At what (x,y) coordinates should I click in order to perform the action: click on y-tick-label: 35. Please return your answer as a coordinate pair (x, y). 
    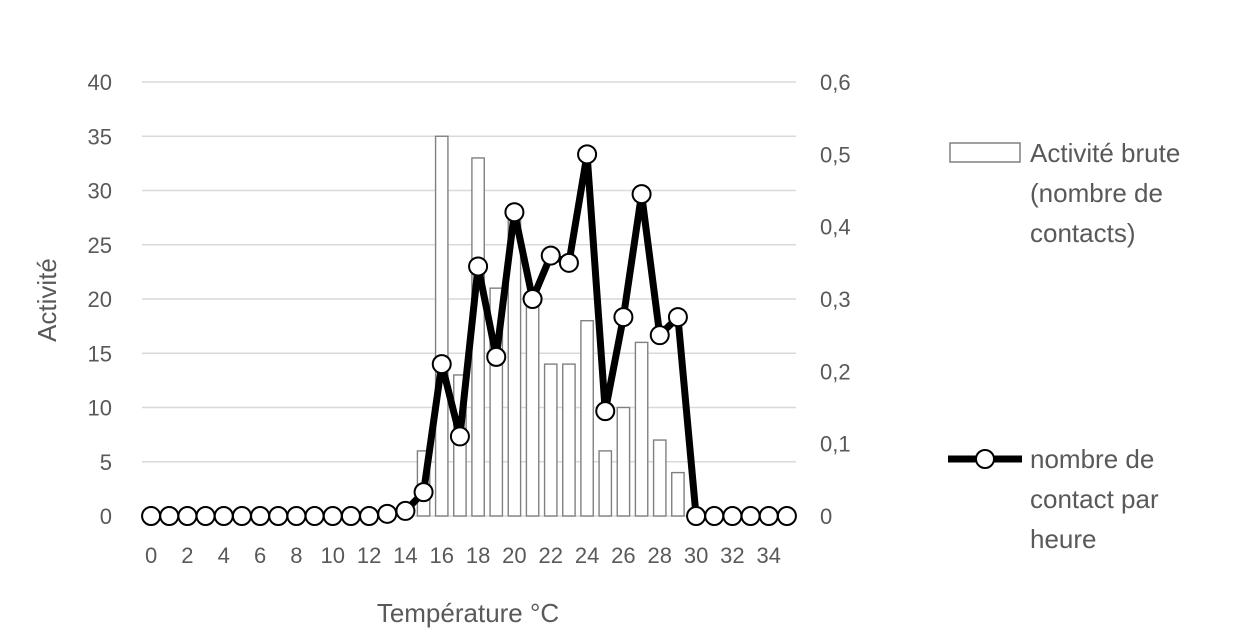
    Looking at the image, I should click on (100, 136).